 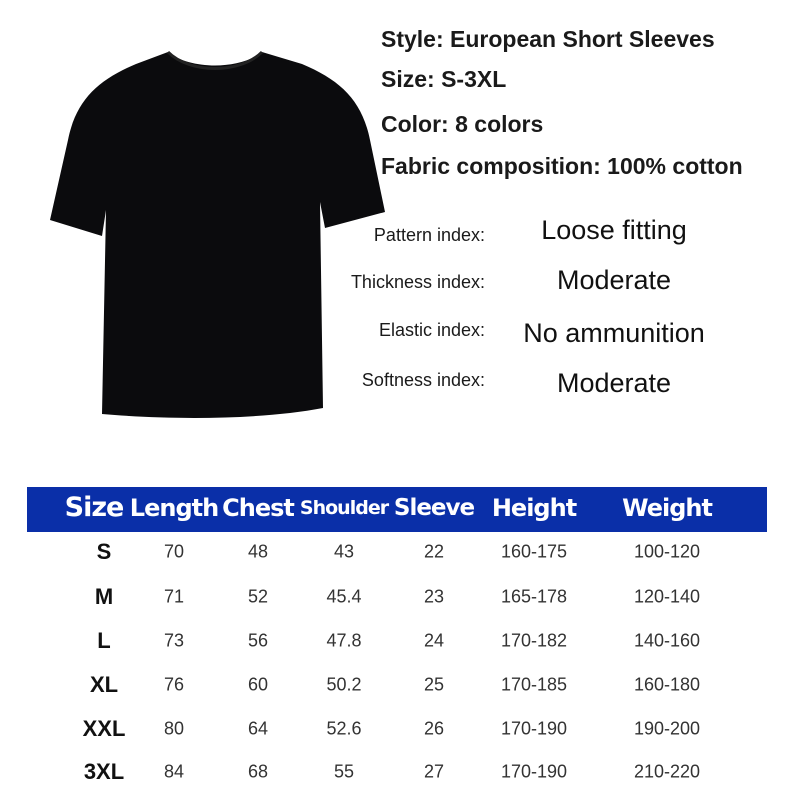 What do you see at coordinates (174, 640) in the screenshot?
I see `table-cell: 73` at bounding box center [174, 640].